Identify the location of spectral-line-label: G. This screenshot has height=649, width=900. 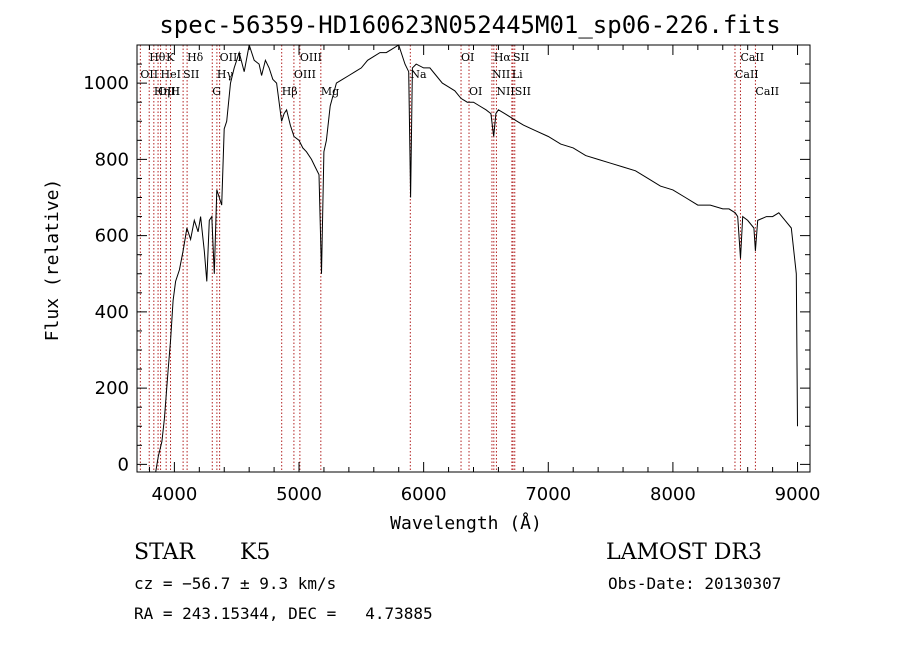
(216, 91).